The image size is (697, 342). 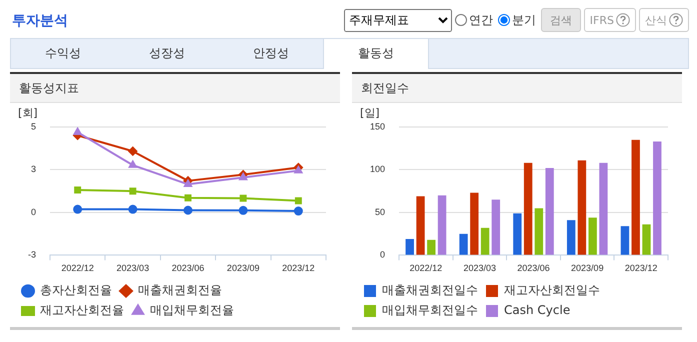 I want to click on y-tick-label: 150, so click(x=378, y=126).